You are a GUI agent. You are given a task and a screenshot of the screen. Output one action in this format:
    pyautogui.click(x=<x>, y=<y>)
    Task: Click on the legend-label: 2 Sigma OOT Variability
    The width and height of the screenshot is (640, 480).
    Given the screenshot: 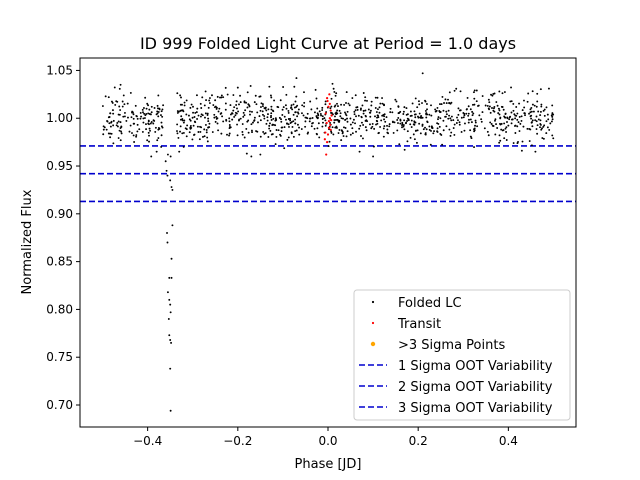 What is the action you would take?
    pyautogui.click(x=475, y=387)
    